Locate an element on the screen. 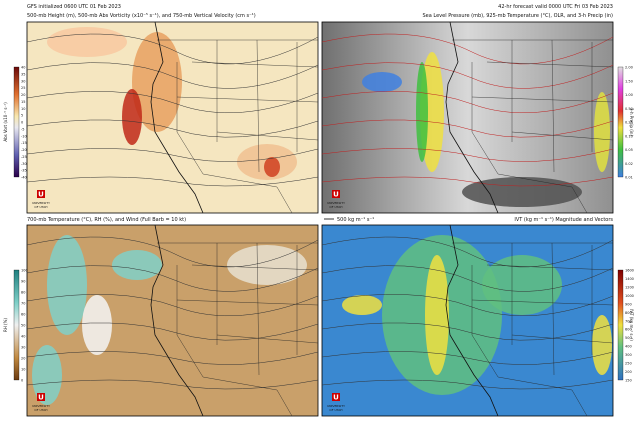 The image size is (640, 430). colorbar-tick: 1000 is located at coordinates (629, 296).